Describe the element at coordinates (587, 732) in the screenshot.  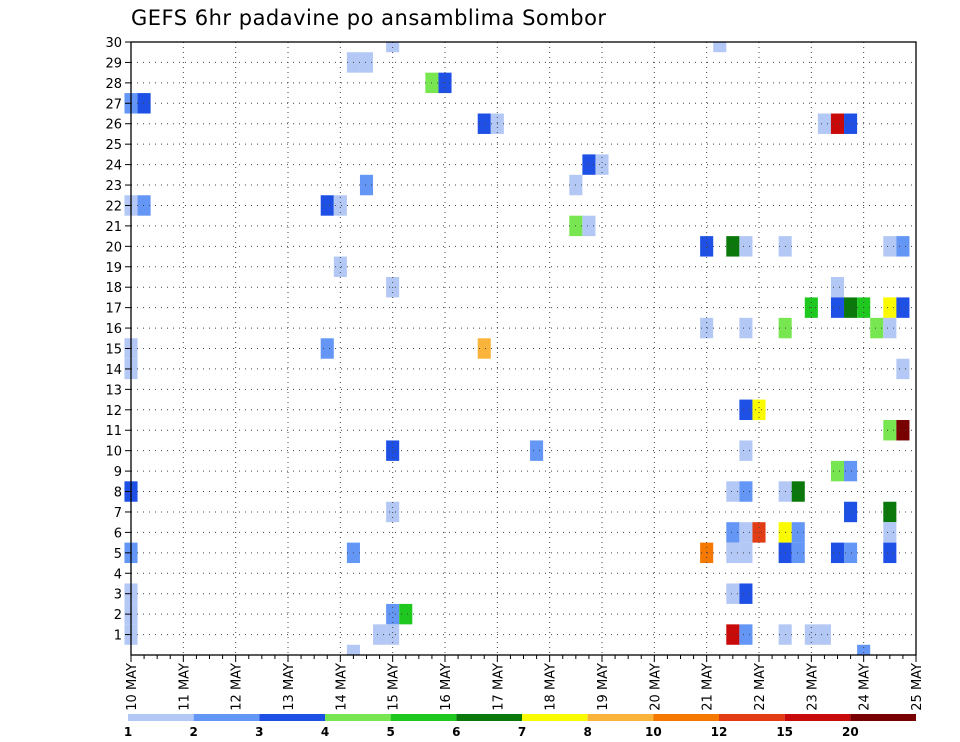
I see `legend-label: 8` at that location.